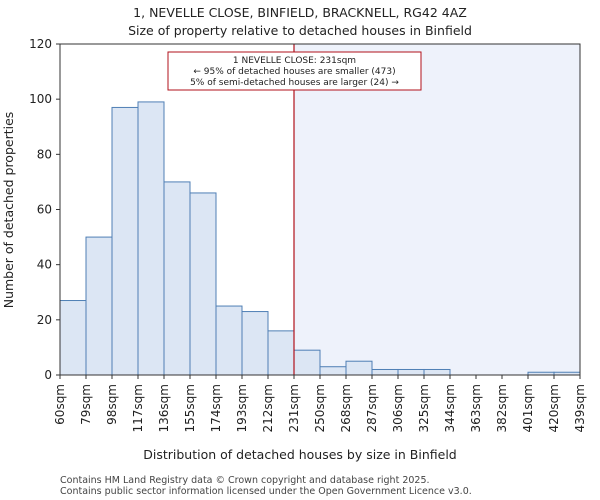  I want to click on x-tick-label: 231sqm, so click(294, 408).